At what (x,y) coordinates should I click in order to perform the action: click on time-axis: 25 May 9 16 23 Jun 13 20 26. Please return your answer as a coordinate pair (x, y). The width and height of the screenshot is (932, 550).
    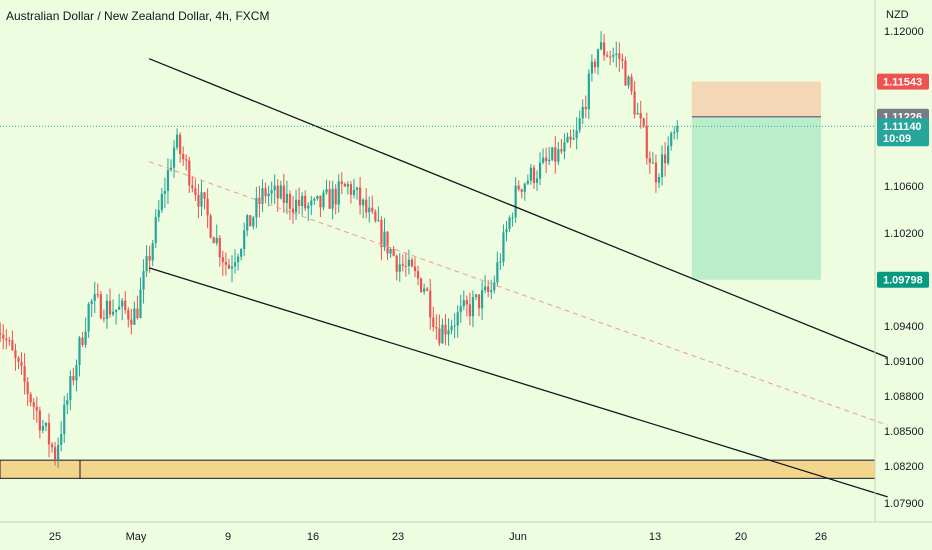
    Looking at the image, I should click on (438, 537).